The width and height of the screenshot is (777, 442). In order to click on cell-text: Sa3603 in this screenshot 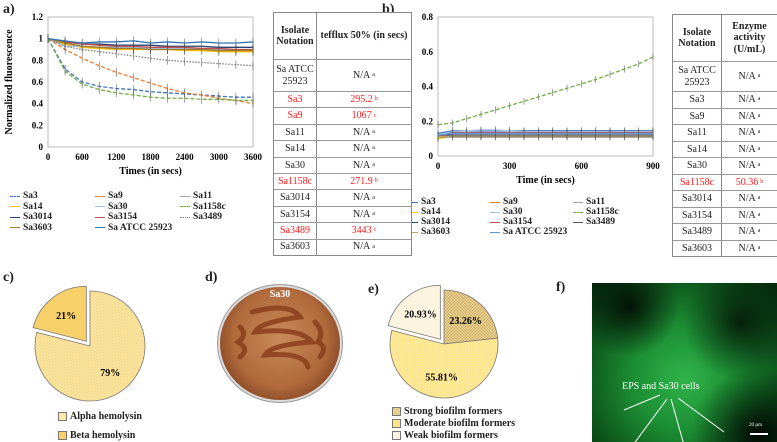, I will do `click(697, 248)`.